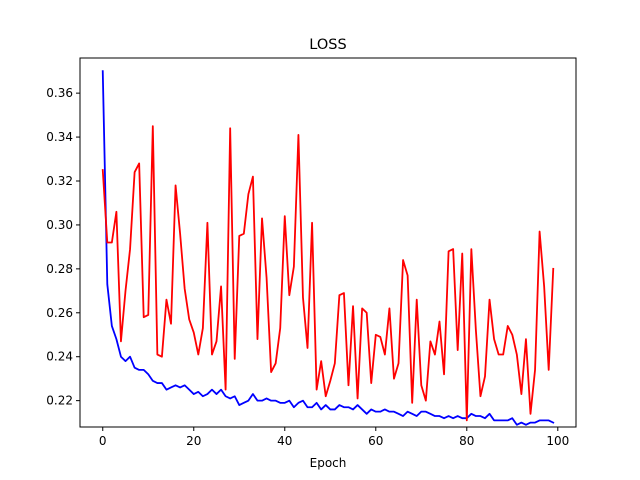 This screenshot has width=640, height=480. I want to click on y-tick-label: 0.26, so click(59, 313).